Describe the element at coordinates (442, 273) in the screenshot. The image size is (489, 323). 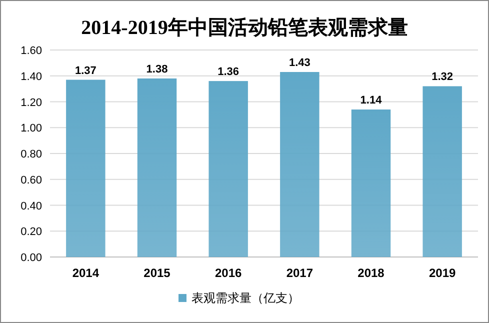
I see `x-tick-label: 2019` at that location.